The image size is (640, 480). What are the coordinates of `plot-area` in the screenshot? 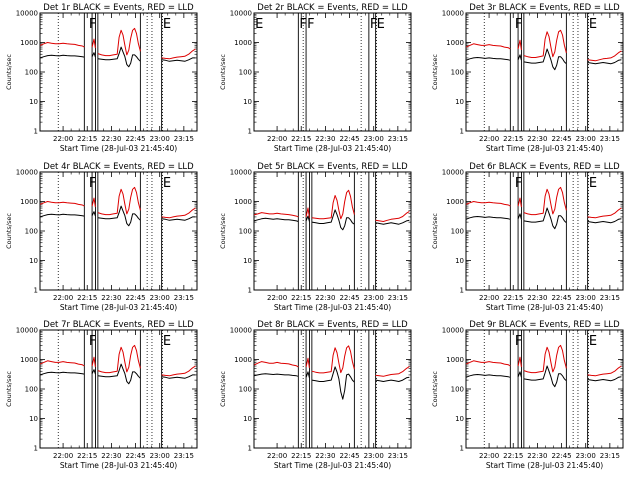 It's located at (332, 231).